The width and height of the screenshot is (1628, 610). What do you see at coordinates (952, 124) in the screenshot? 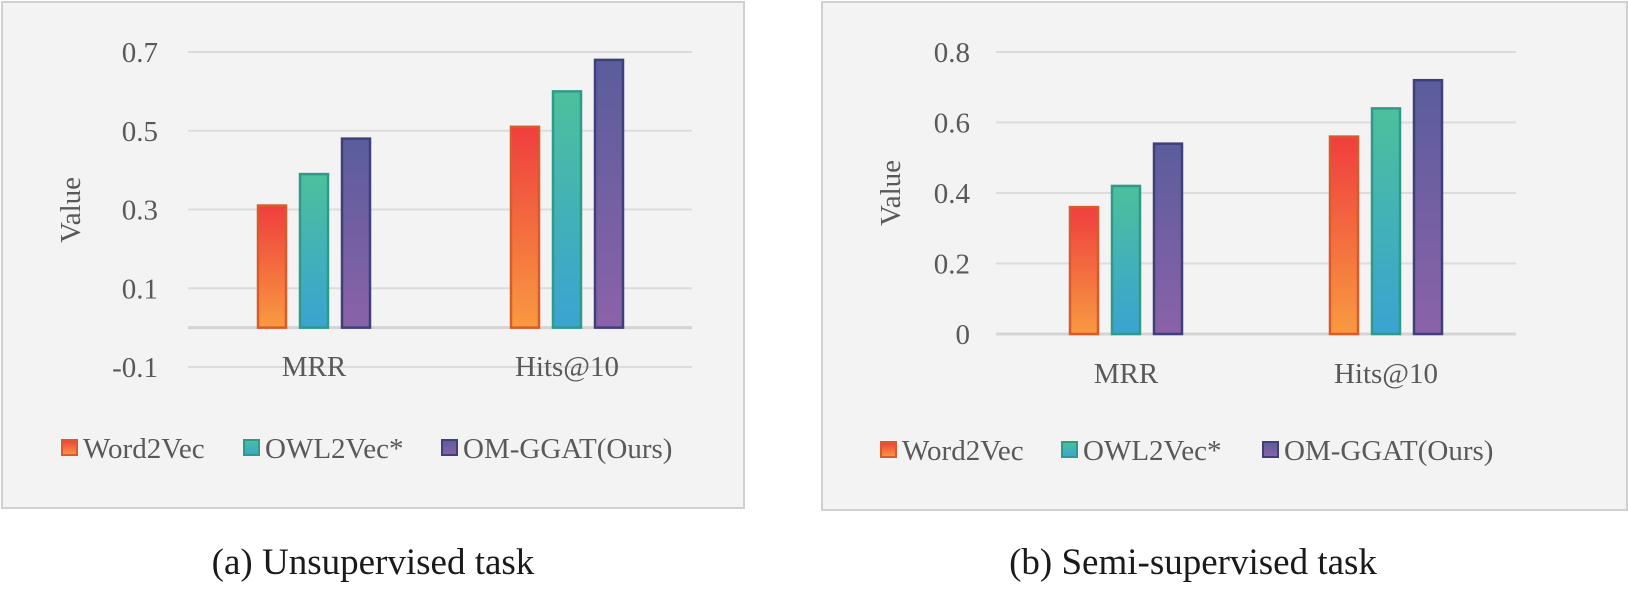
I see `y-tick-label: 0.6` at bounding box center [952, 124].